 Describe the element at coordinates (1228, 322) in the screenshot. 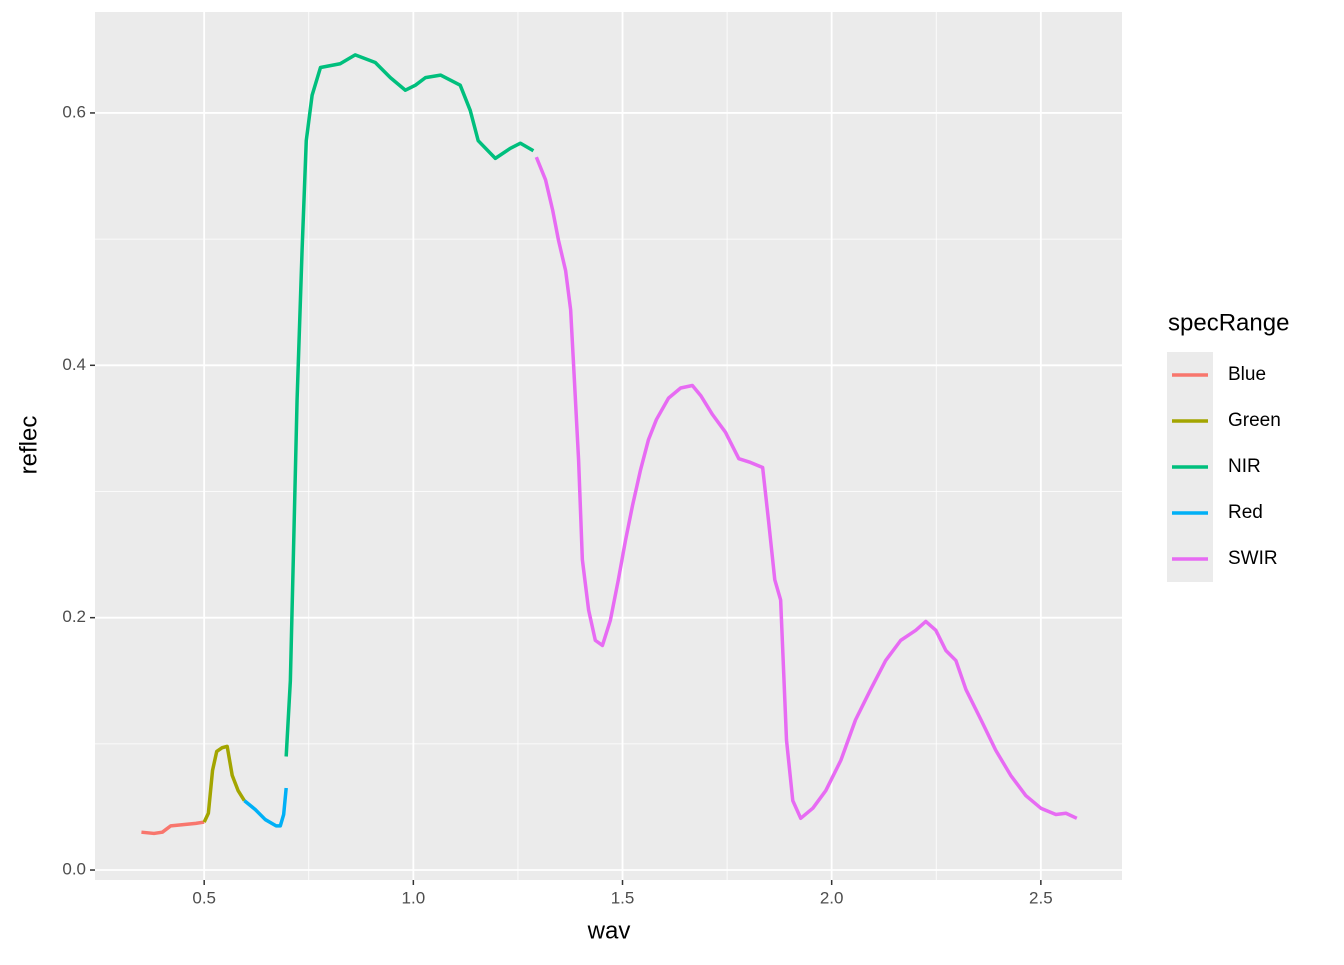

I see `legend-title: specRange` at that location.